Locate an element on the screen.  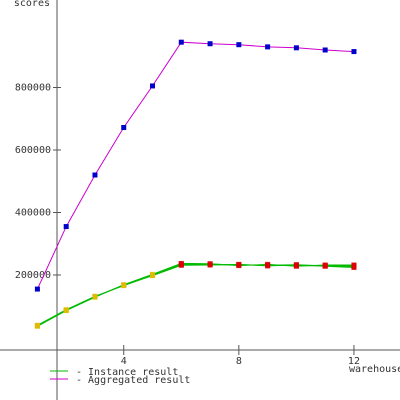
x-tick-label-12: 12 is located at coordinates (354, 361).